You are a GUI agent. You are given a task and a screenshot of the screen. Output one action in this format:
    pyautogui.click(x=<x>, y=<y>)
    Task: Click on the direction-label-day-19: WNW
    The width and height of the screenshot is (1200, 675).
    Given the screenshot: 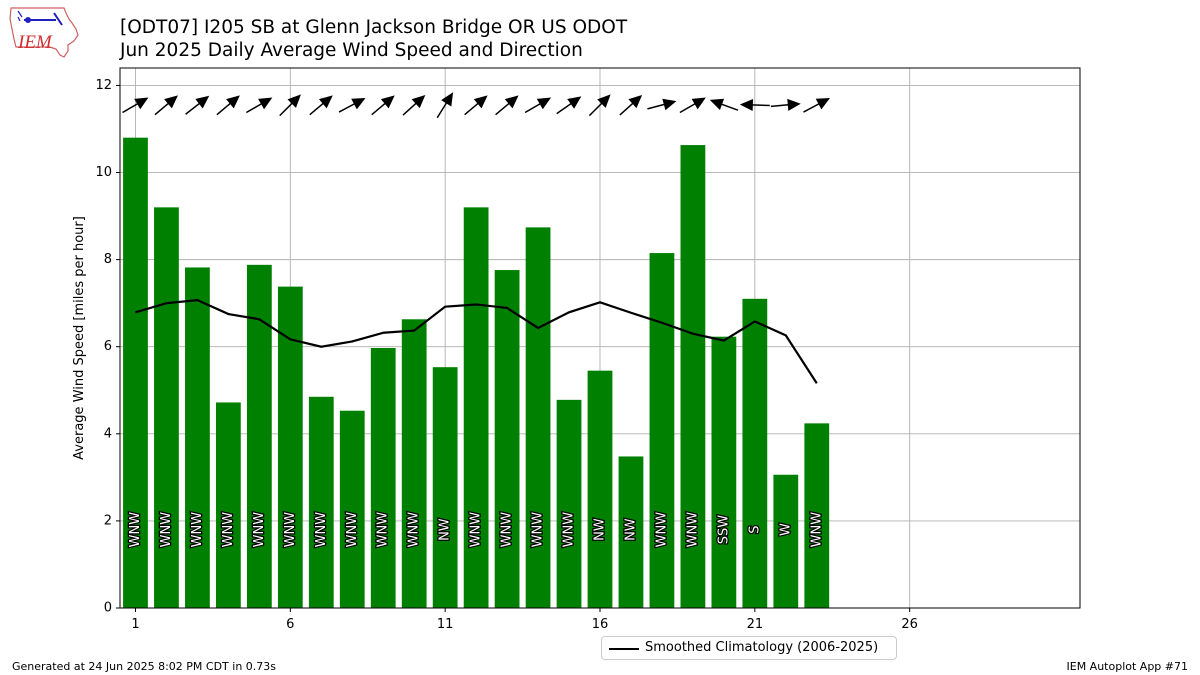 What is the action you would take?
    pyautogui.click(x=692, y=530)
    